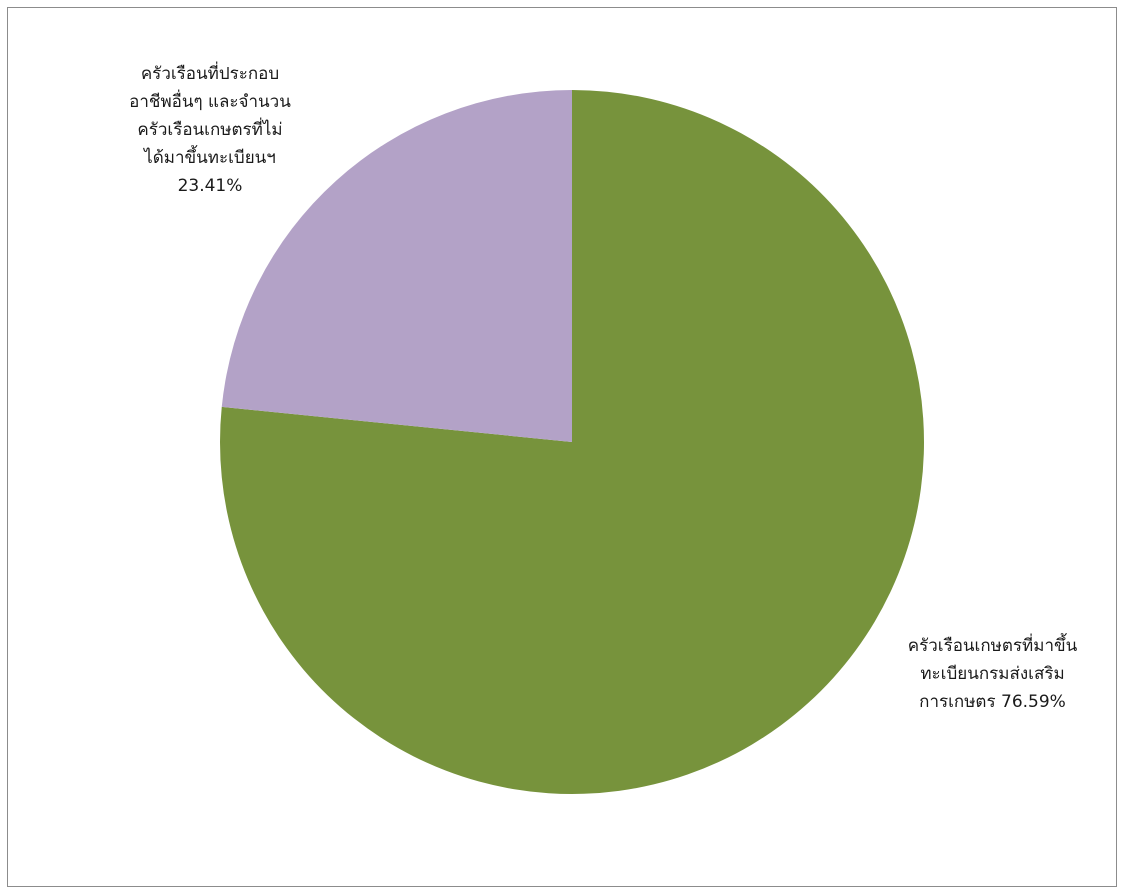  What do you see at coordinates (210, 102) in the screenshot?
I see `data-label-line: อาชีพอื่นๆ และจำนวน` at bounding box center [210, 102].